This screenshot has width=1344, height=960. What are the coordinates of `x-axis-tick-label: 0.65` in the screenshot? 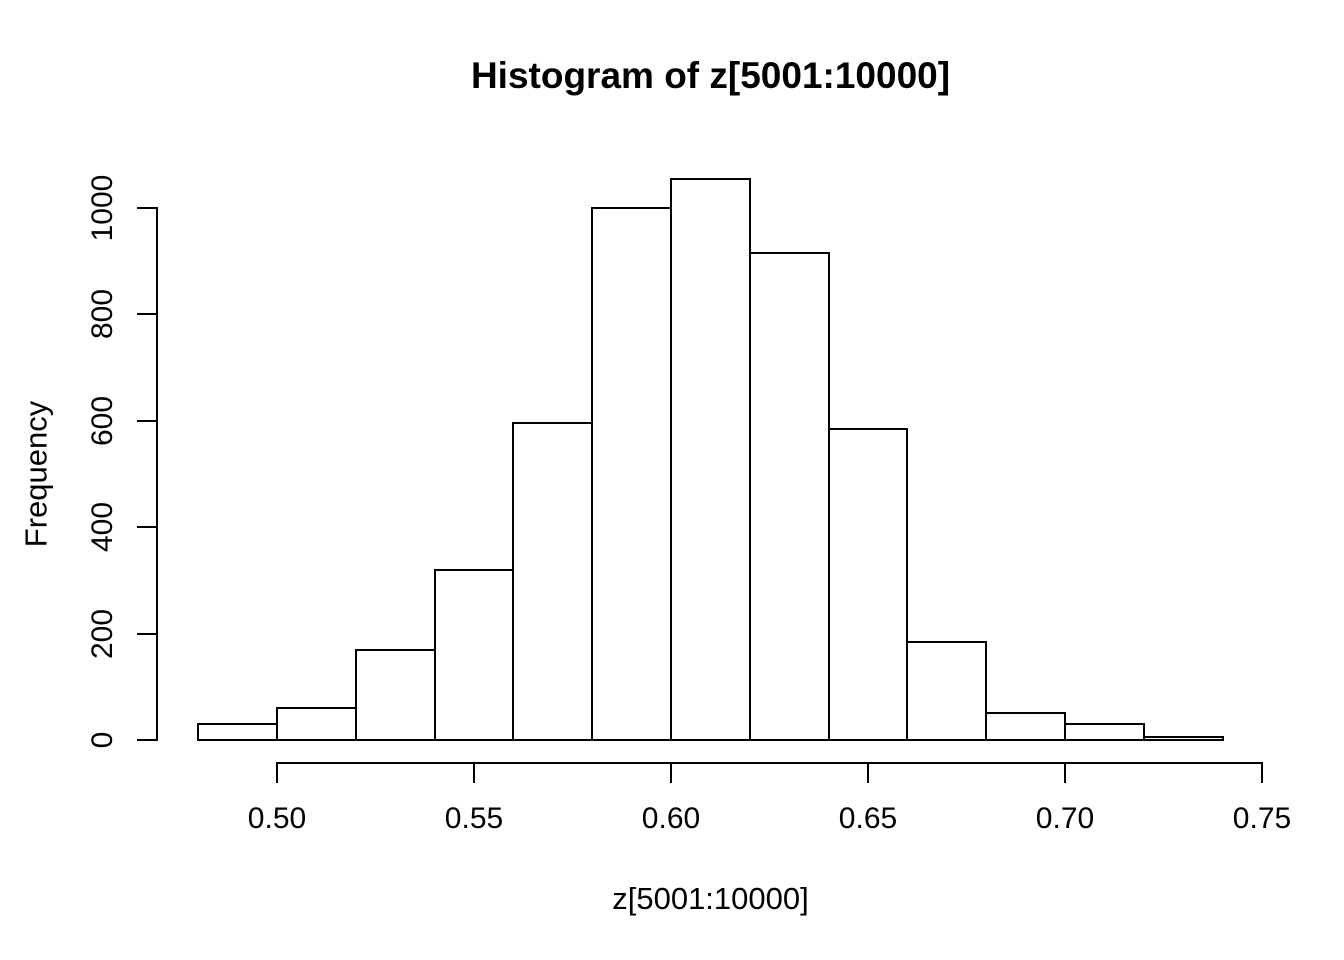 It's located at (868, 818).